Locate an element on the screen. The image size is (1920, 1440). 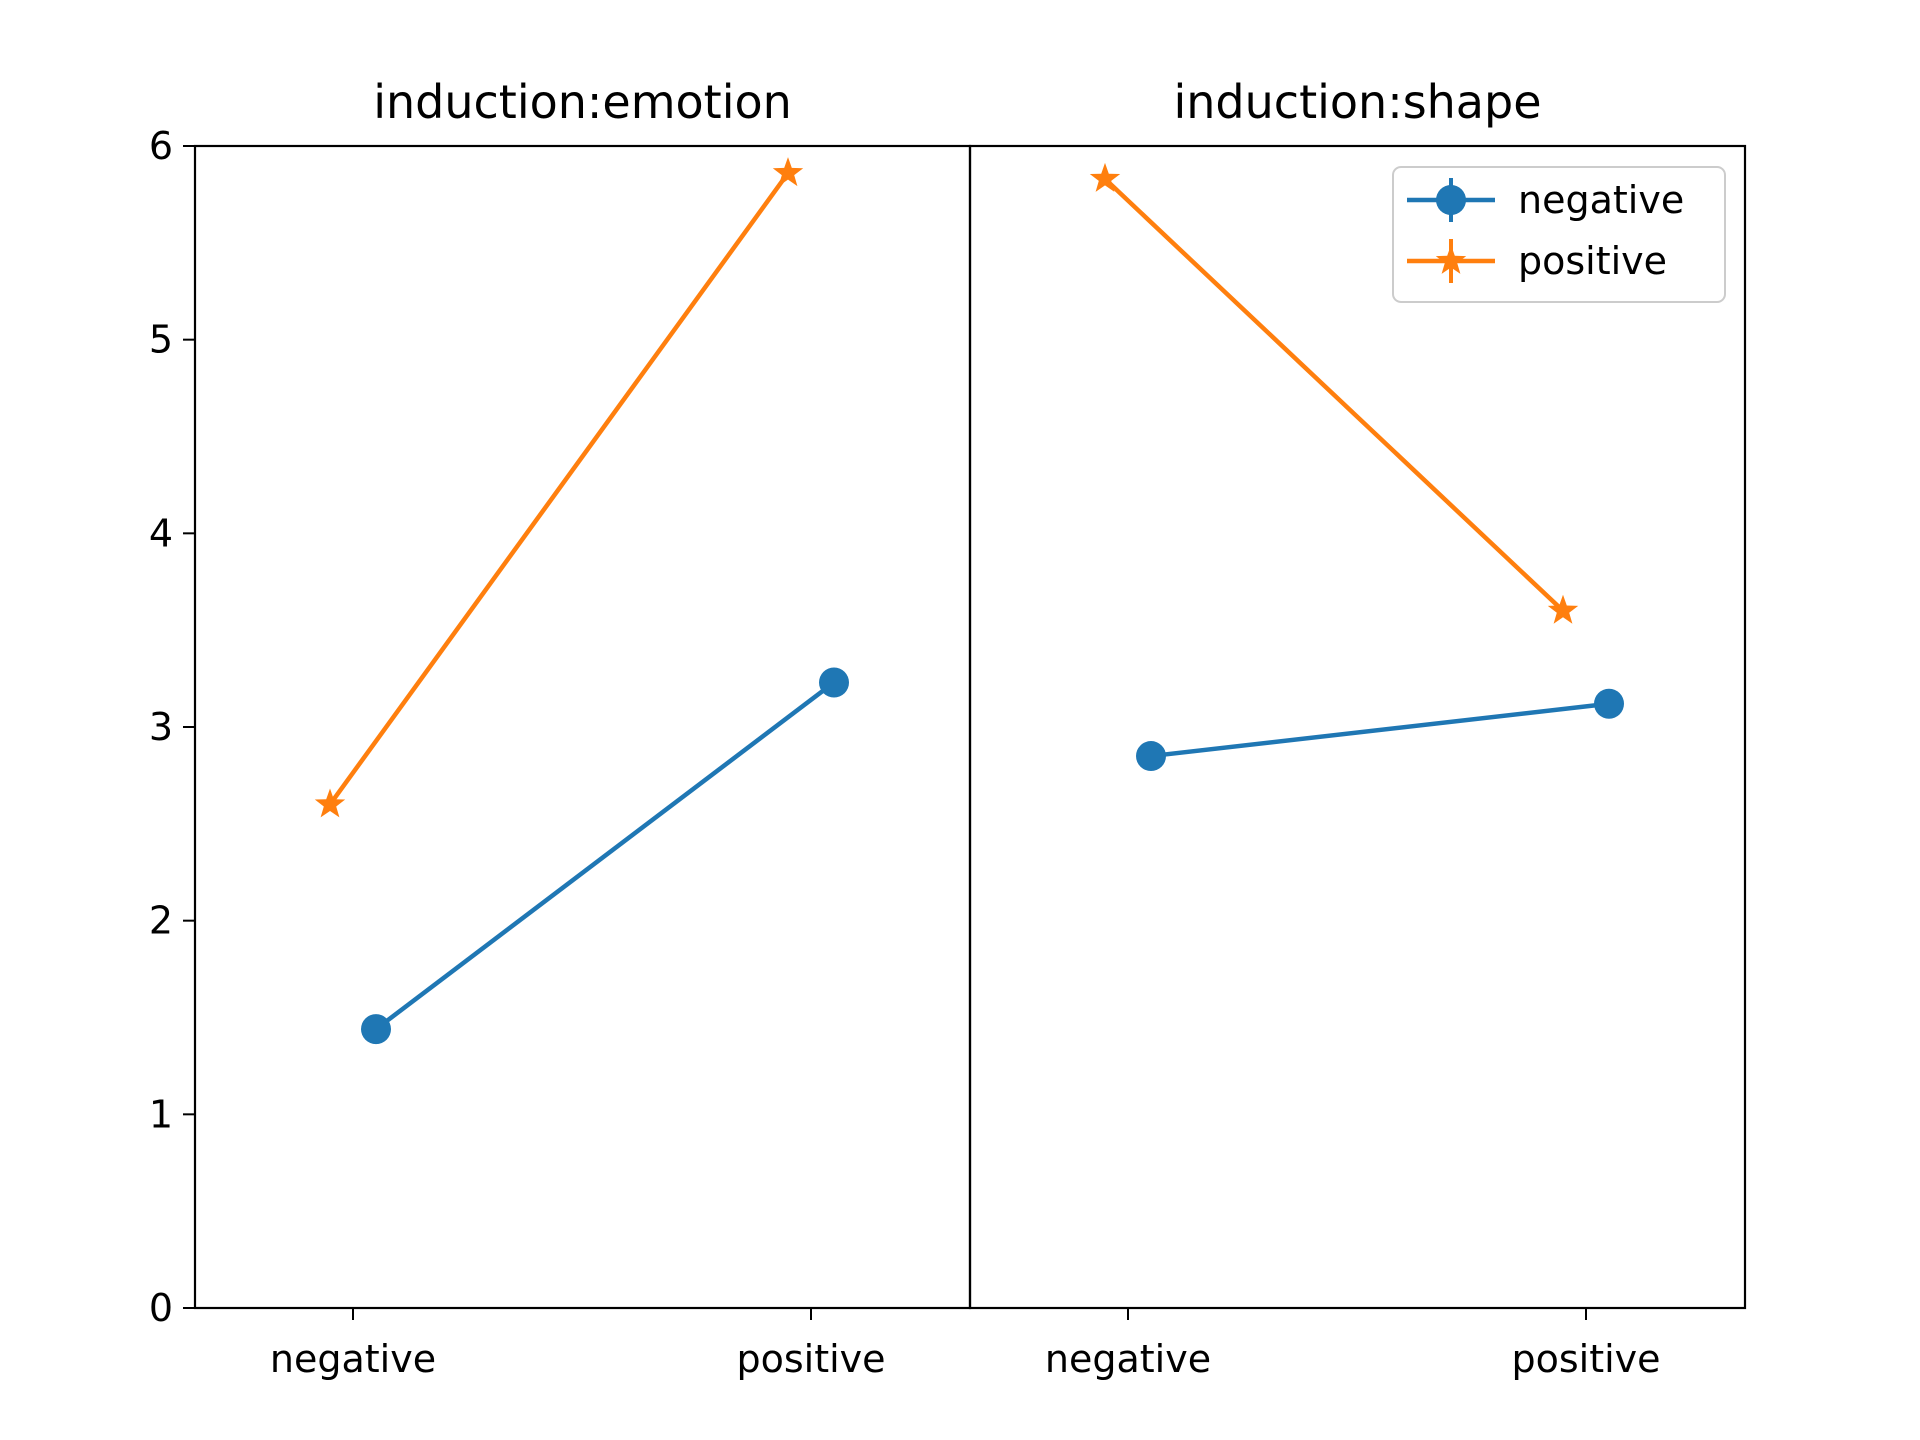
legend-label: positive is located at coordinates (1592, 261).